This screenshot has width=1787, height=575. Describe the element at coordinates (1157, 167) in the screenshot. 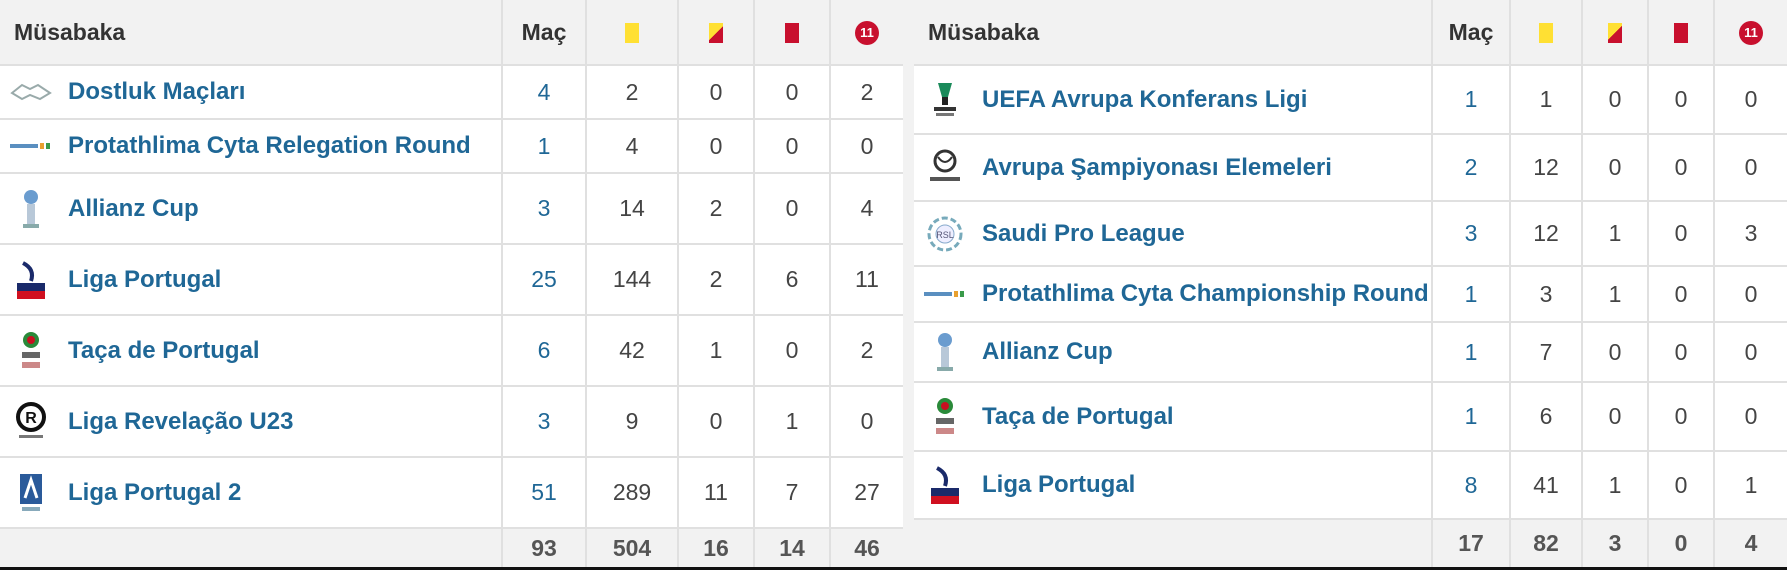

I see `competition-link: Avrupa Şampiyonası Elemeleri` at that location.